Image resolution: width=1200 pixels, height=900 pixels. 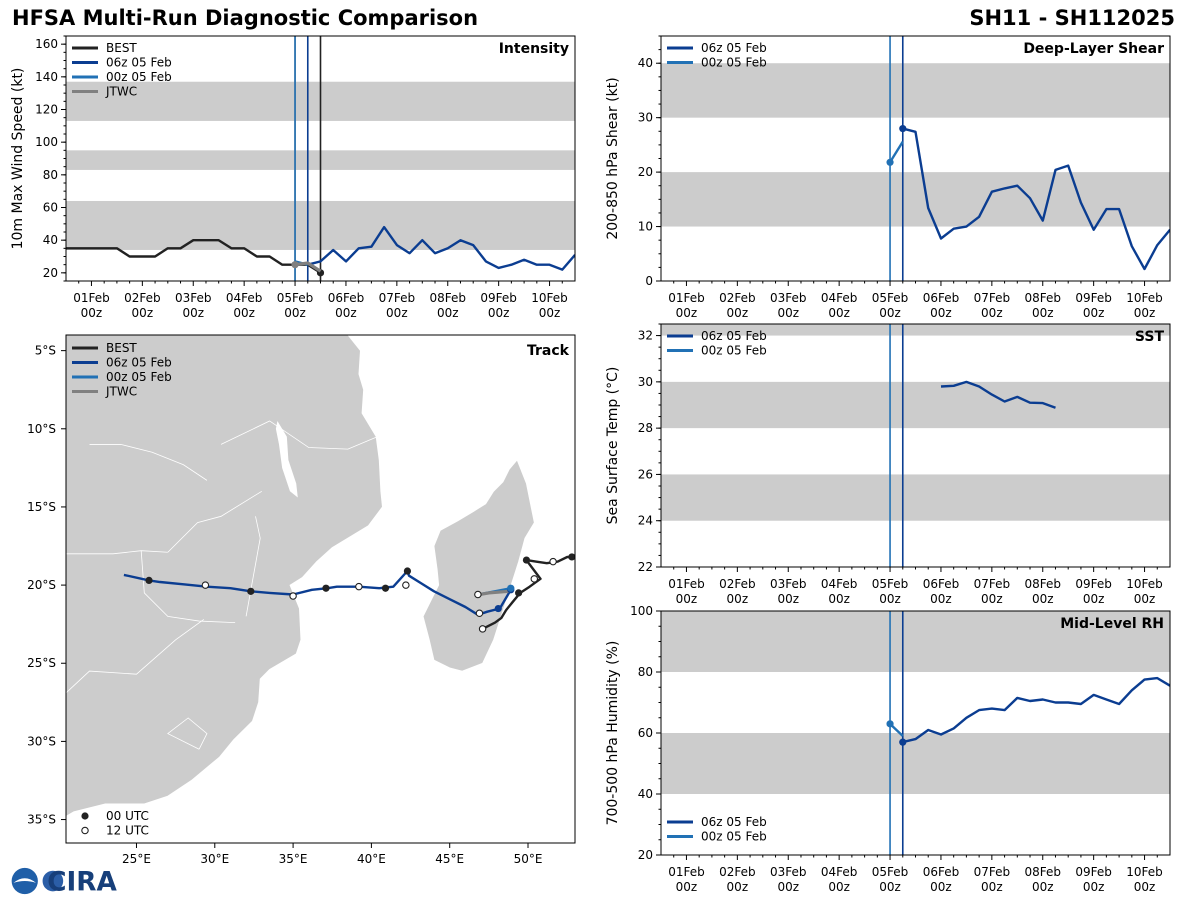 What do you see at coordinates (121, 348) in the screenshot?
I see `track-legend-label: BEST` at bounding box center [121, 348].